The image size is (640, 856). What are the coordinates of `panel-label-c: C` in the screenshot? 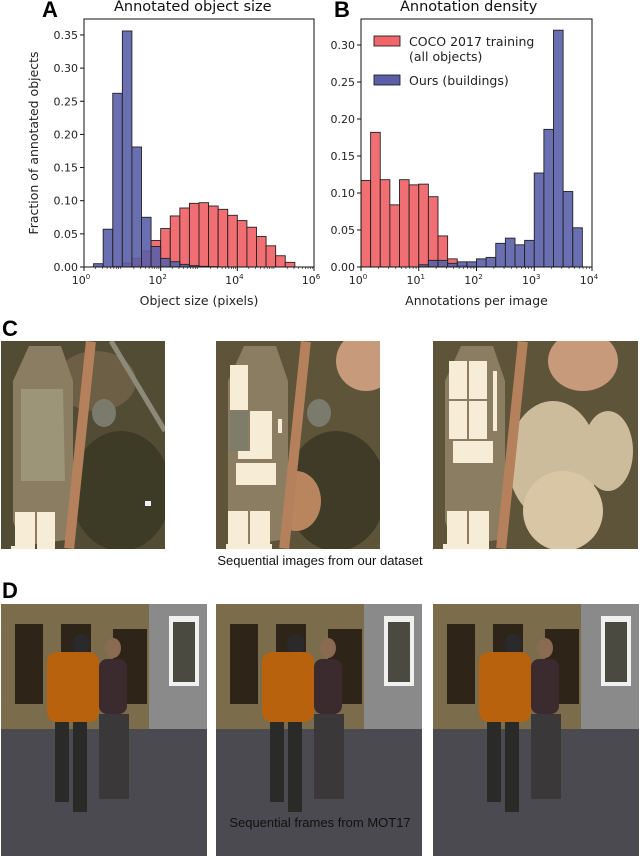 It's located at (10, 329).